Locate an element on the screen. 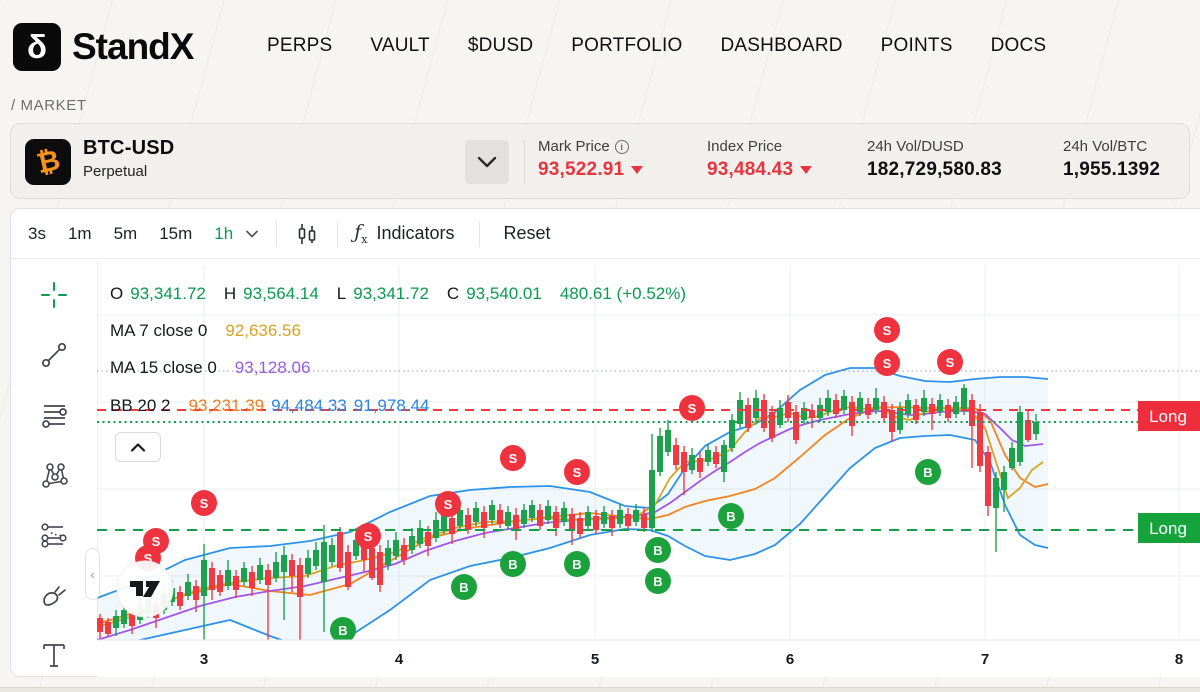 The width and height of the screenshot is (1200, 692). drawing-toolbar is located at coordinates (54, 468).